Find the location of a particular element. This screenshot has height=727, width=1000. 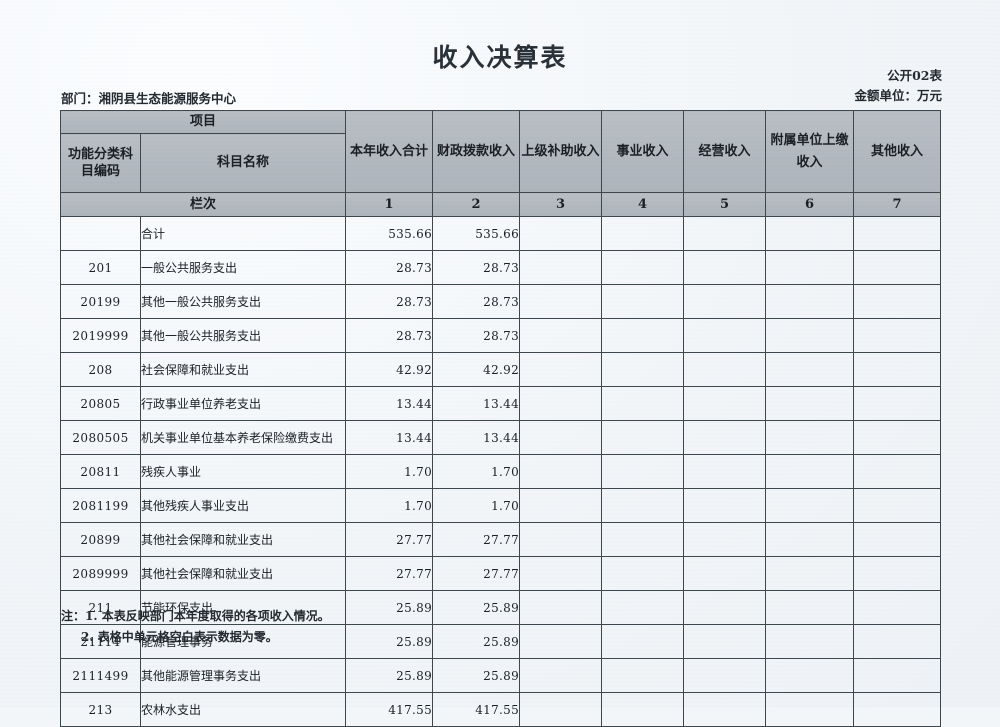

header-col6-line1: 附属单位上缴 is located at coordinates (809, 140).